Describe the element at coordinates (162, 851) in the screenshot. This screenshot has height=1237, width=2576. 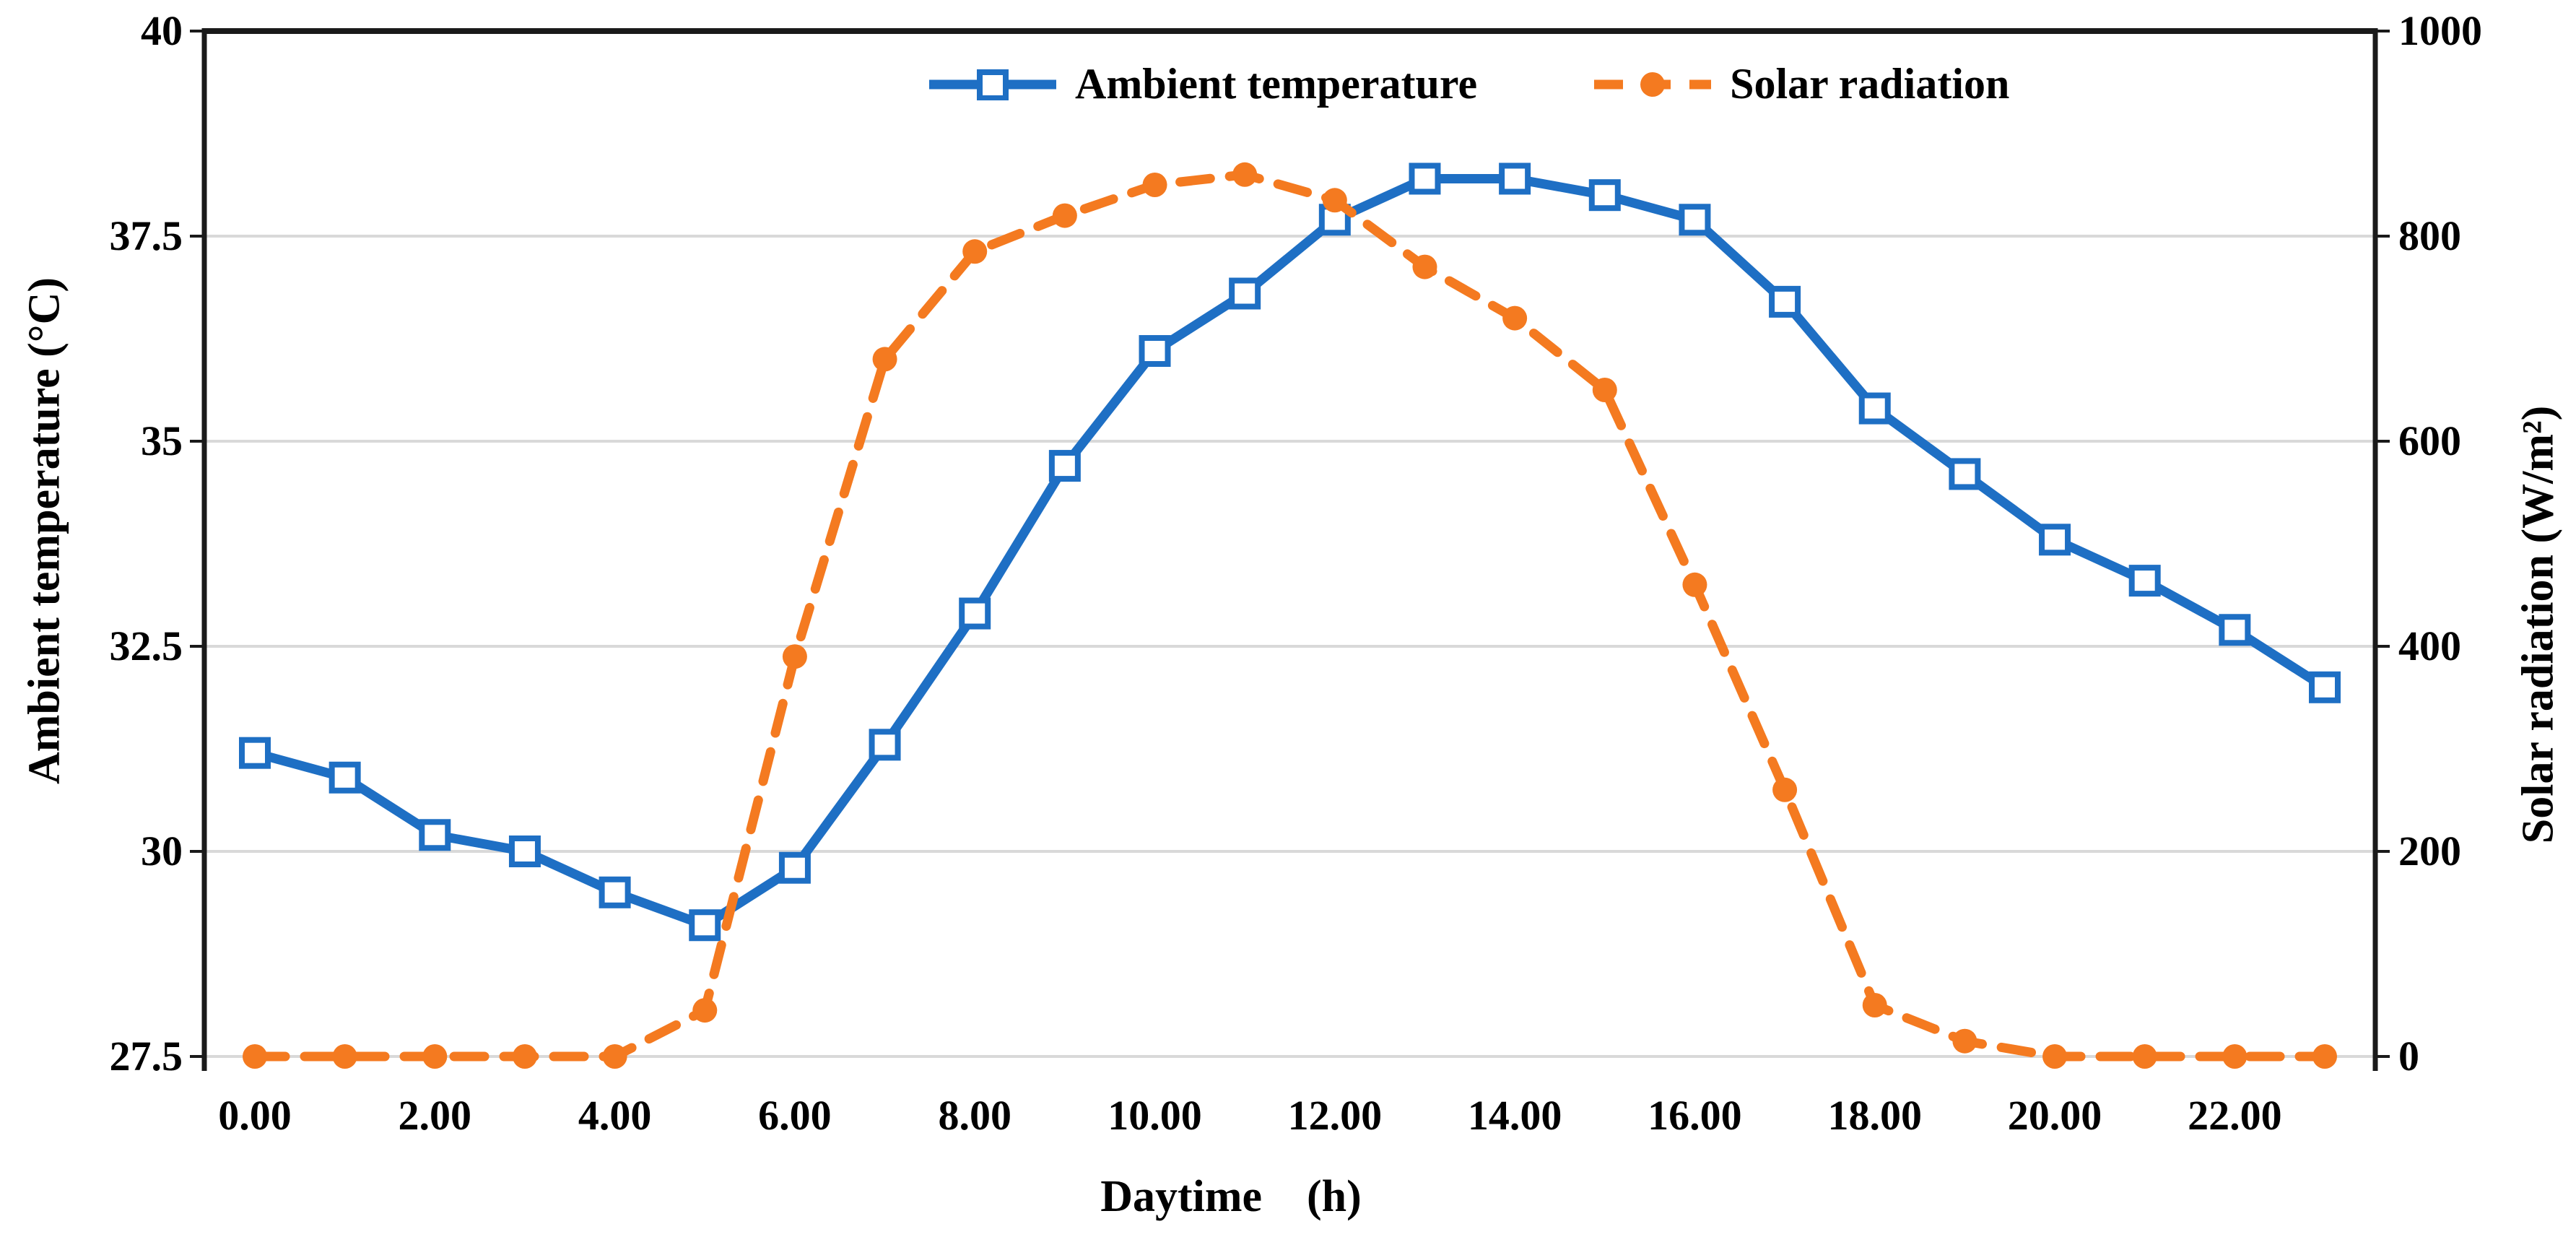
I see `left-axis-tick-label: 30` at that location.